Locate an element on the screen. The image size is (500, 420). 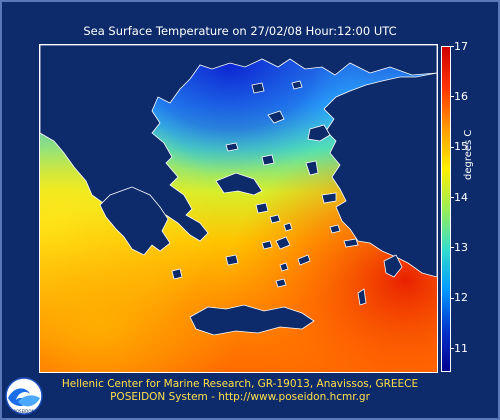
land-karpathos is located at coordinates (362, 297).